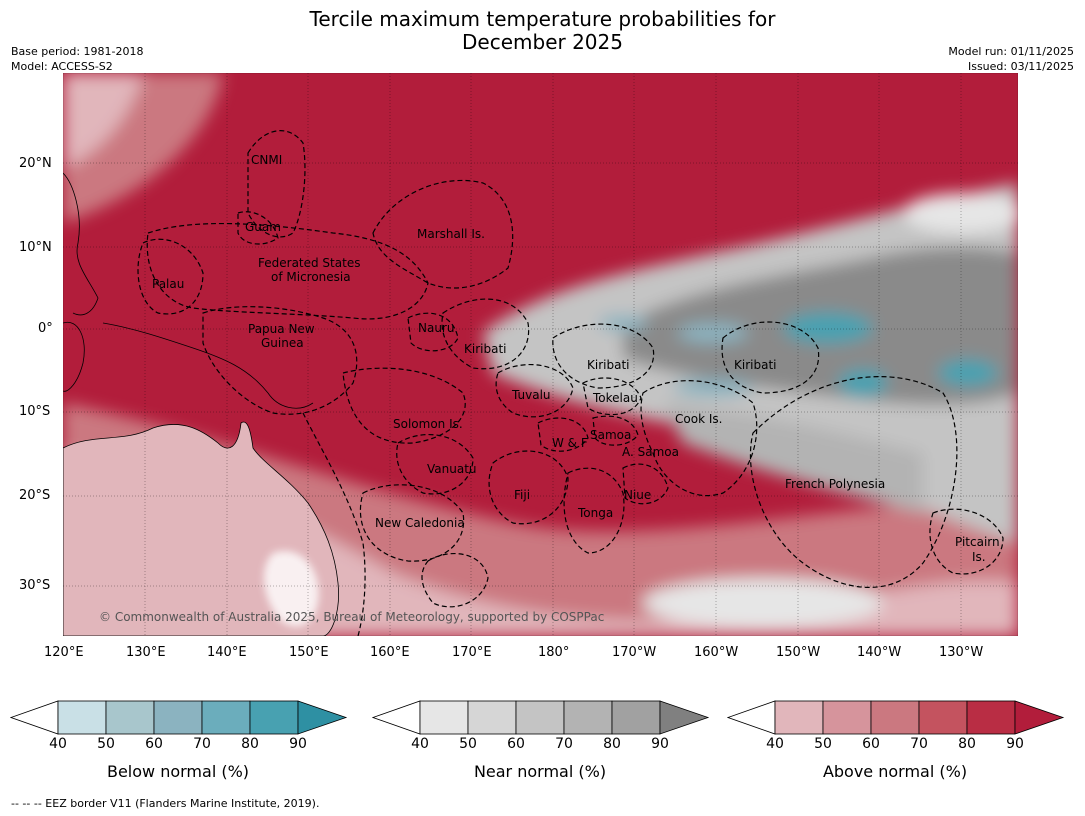 Image resolution: width=1085 pixels, height=816 pixels. I want to click on tick-near-40: 40, so click(420, 744).